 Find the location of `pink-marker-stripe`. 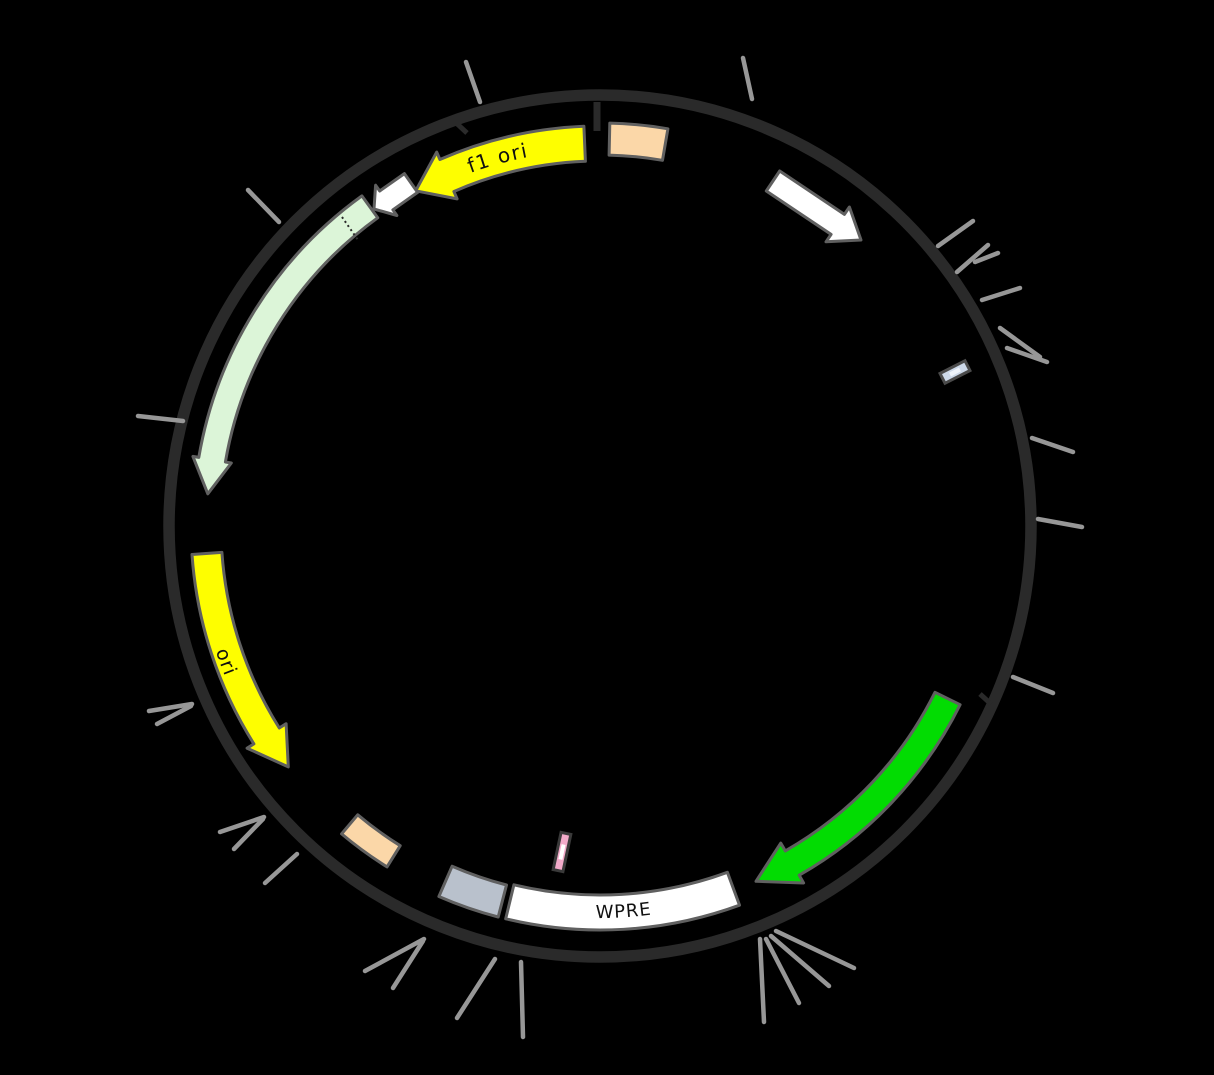

pink-marker-stripe is located at coordinates (562, 852).